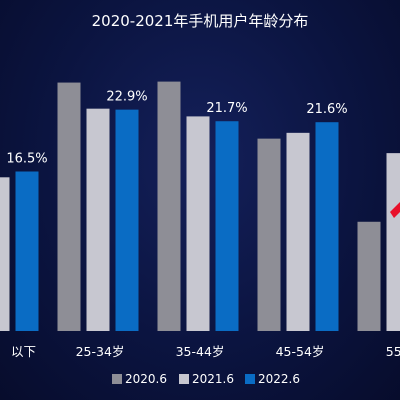  Describe the element at coordinates (393, 242) in the screenshot. I see `bar-2021.6-55岁` at that location.